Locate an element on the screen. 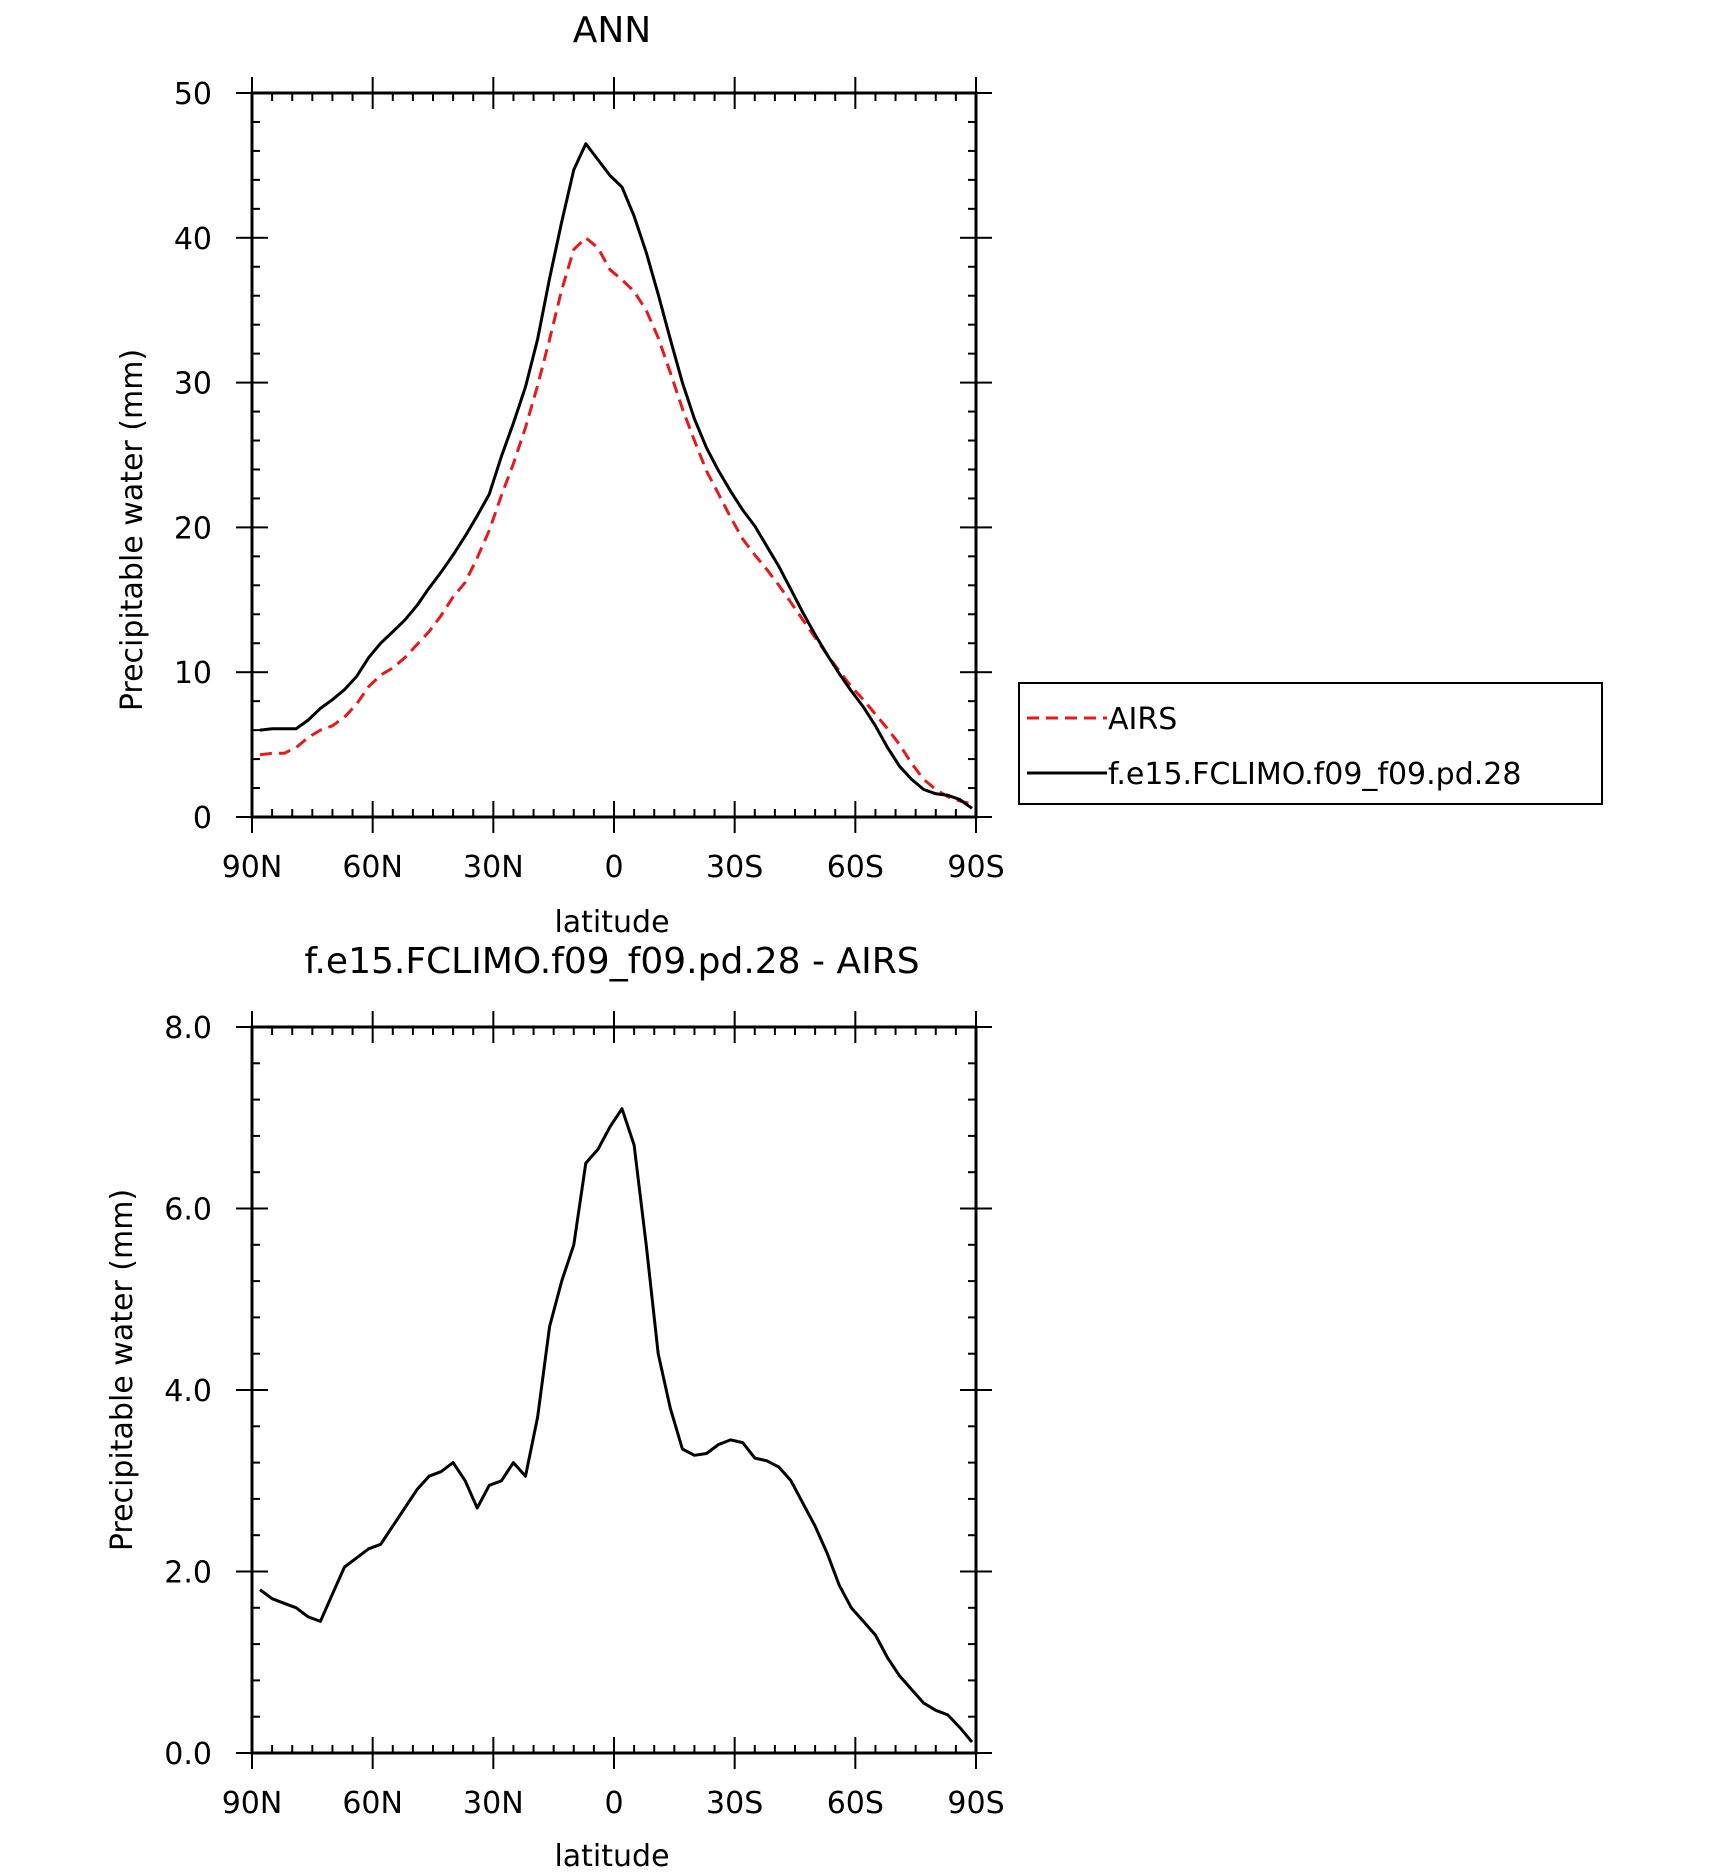 This screenshot has height=1872, width=1710. y-tick-label: 0 is located at coordinates (202, 818).